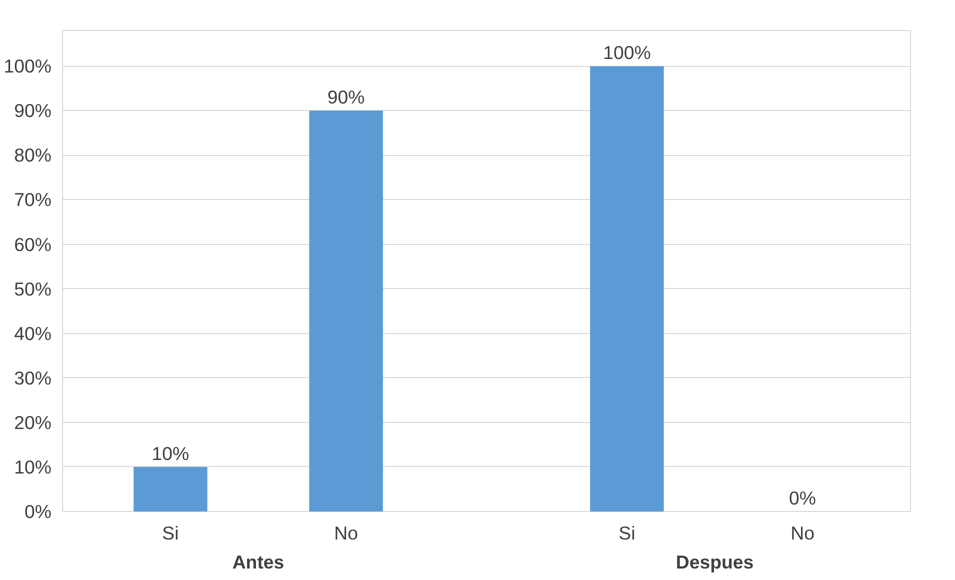  Describe the element at coordinates (715, 562) in the screenshot. I see `text: Despues` at that location.